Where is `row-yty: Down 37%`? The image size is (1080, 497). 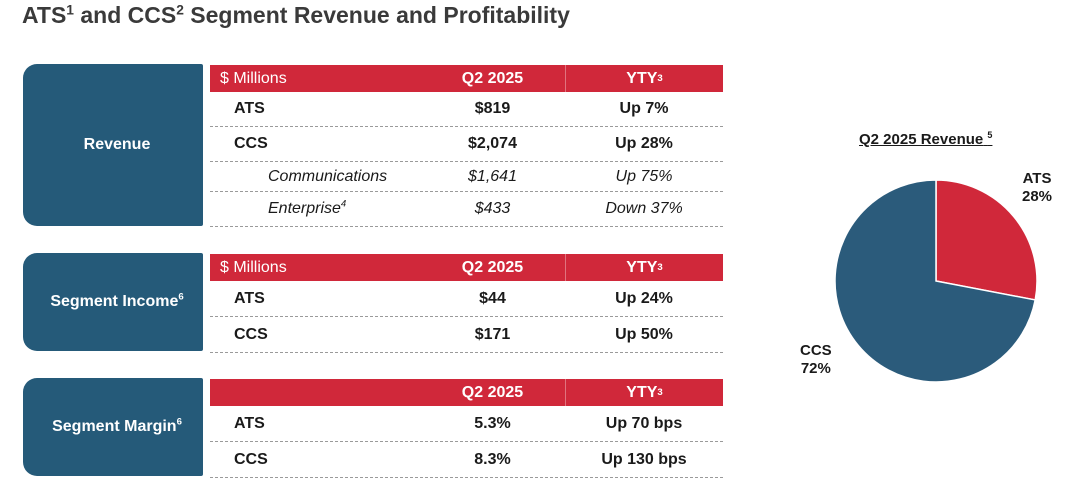 row-yty: Down 37% is located at coordinates (644, 208).